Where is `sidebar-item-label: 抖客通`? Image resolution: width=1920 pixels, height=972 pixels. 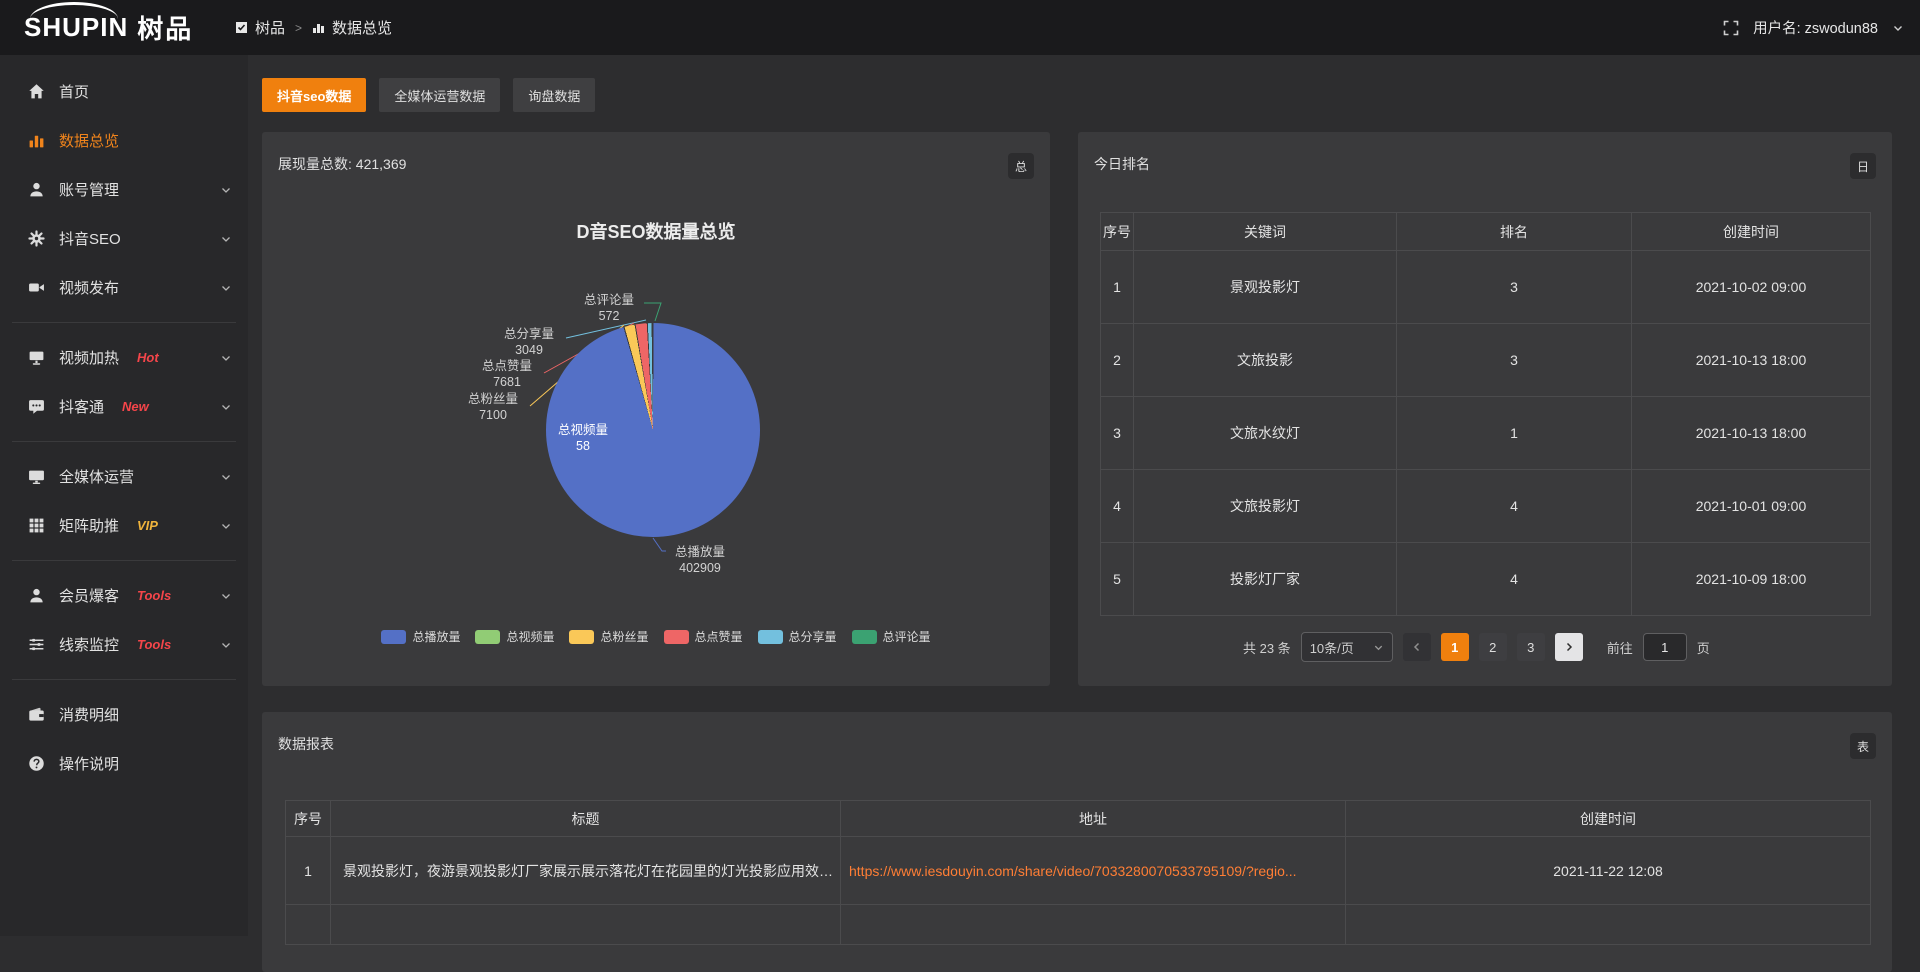 sidebar-item-label: 抖客通 is located at coordinates (82, 407).